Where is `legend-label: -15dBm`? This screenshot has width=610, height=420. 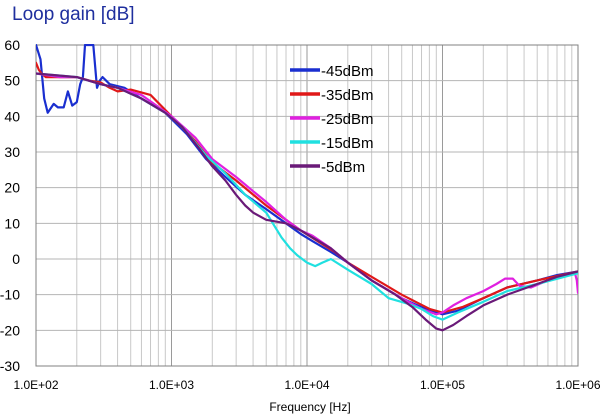
legend-label: -15dBm is located at coordinates (347, 143).